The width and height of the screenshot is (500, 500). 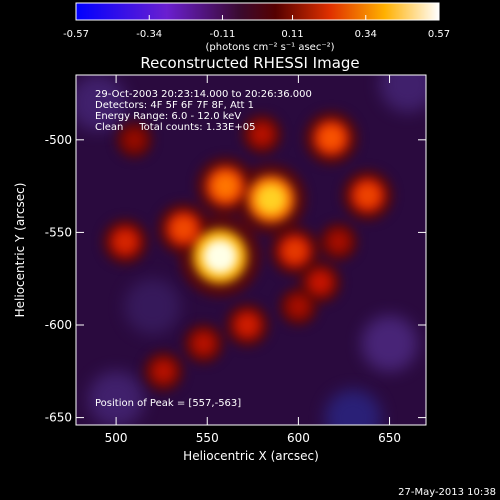 I want to click on annotation-method: Clean Total counts: 1.33E+05, so click(x=175, y=127).